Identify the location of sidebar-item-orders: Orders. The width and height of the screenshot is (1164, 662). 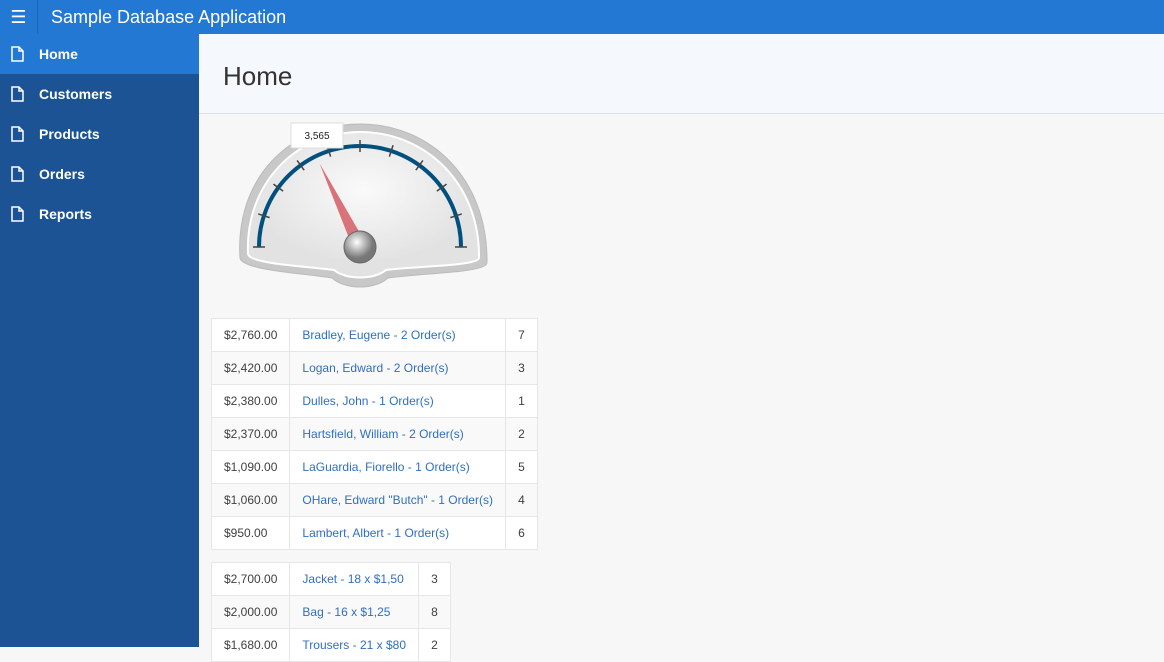
(99, 174).